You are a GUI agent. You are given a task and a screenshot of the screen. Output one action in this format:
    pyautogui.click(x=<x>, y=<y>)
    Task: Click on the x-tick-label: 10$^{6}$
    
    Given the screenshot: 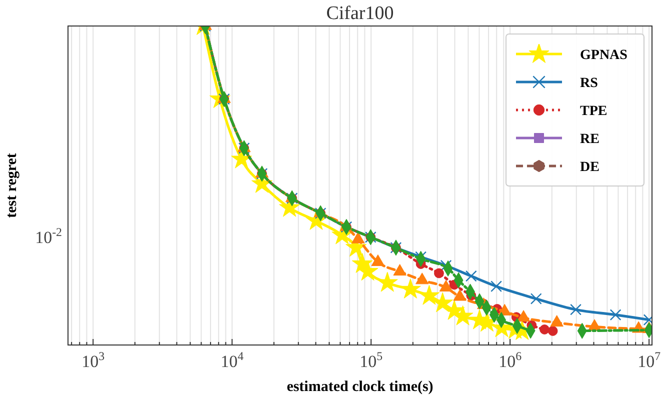 What is the action you would take?
    pyautogui.click(x=510, y=360)
    